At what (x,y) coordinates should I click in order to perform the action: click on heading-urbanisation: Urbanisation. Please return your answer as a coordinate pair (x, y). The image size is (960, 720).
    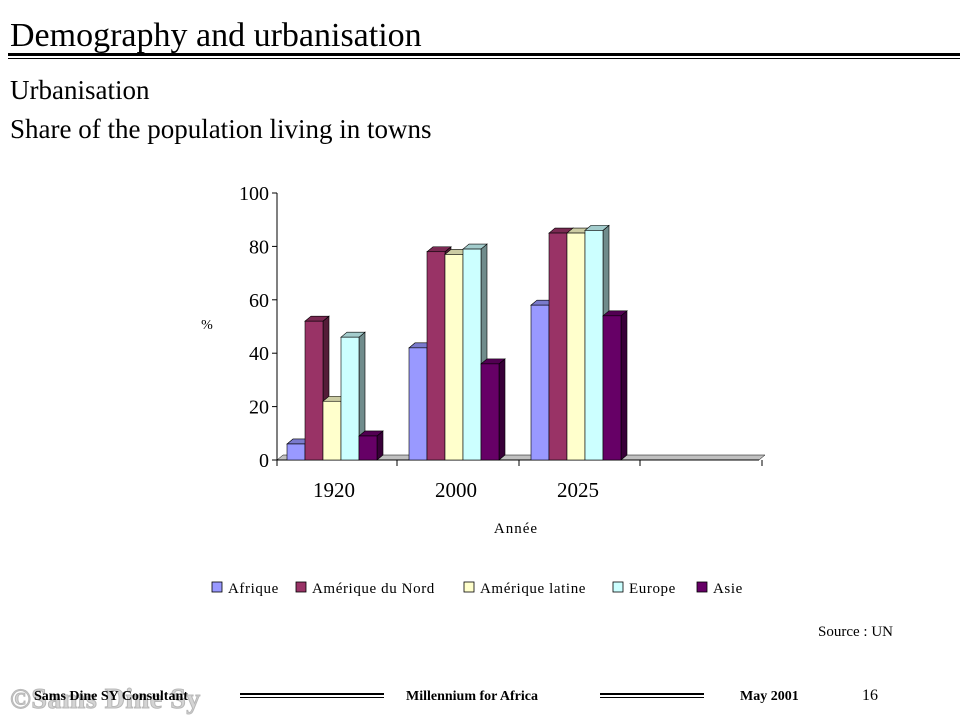
    Looking at the image, I should click on (80, 90).